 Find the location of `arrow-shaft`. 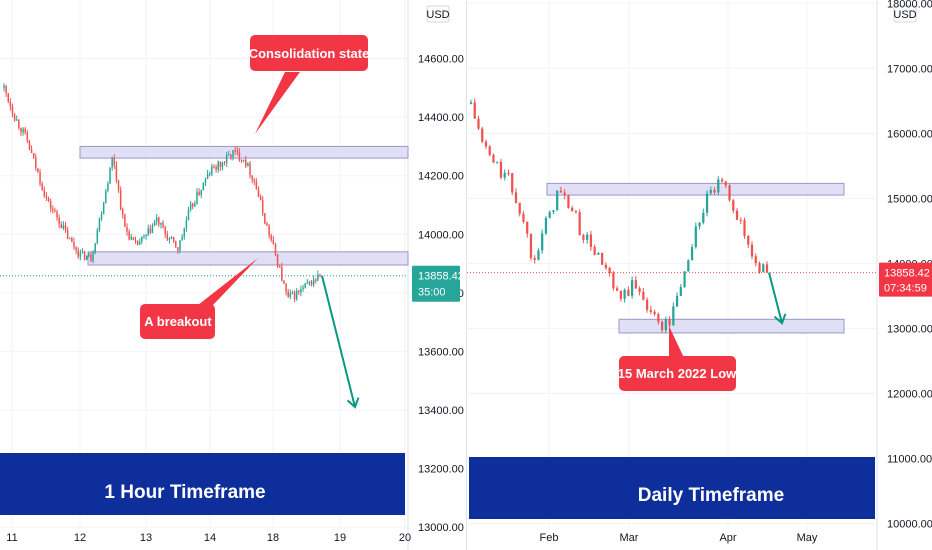

arrow-shaft is located at coordinates (338, 341).